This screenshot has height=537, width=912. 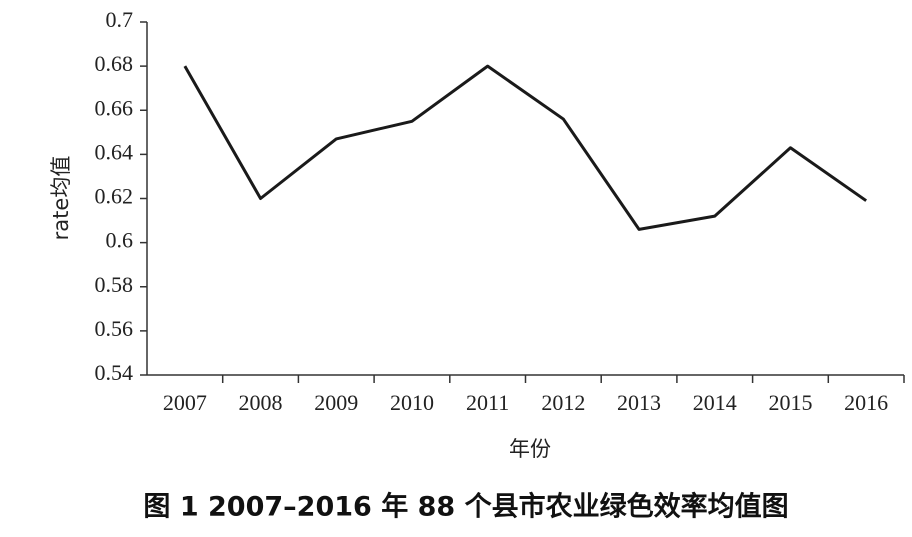 What do you see at coordinates (61, 198) in the screenshot?
I see `y-axis-label: rate均值` at bounding box center [61, 198].